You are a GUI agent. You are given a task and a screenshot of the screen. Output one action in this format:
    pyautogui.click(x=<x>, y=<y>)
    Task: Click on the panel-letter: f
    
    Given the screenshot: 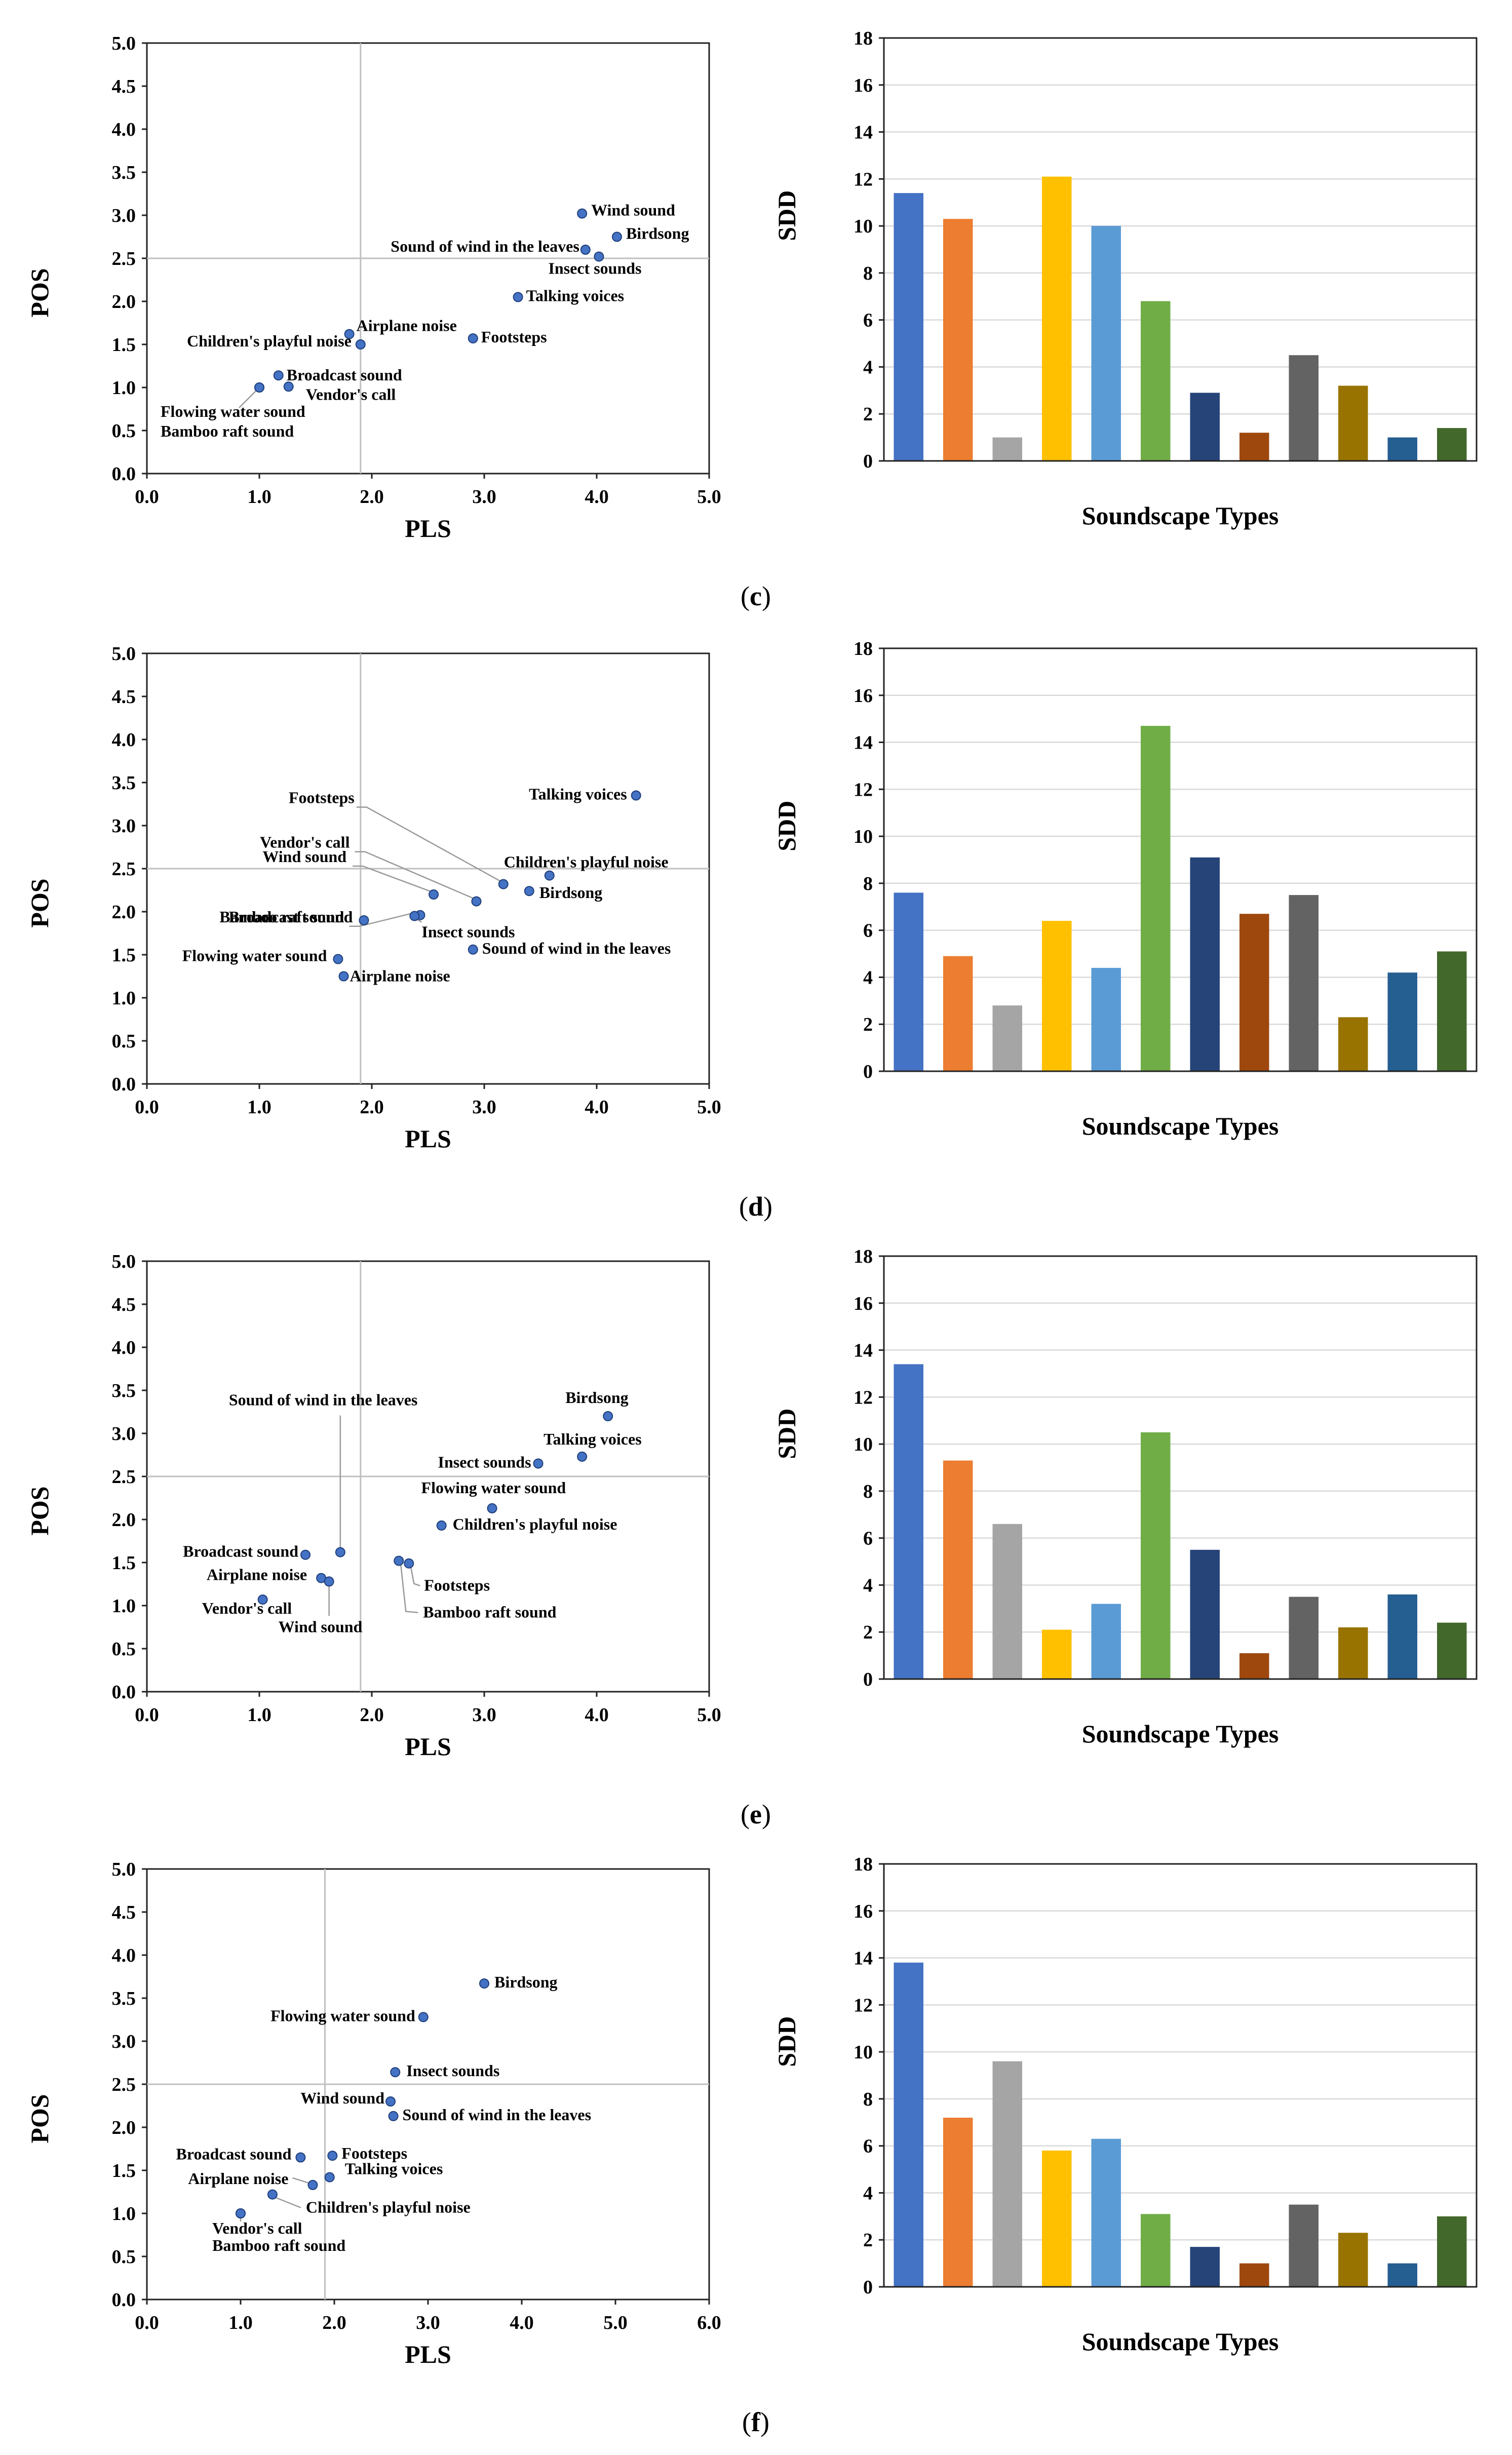 What is the action you would take?
    pyautogui.click(x=756, y=2422)
    